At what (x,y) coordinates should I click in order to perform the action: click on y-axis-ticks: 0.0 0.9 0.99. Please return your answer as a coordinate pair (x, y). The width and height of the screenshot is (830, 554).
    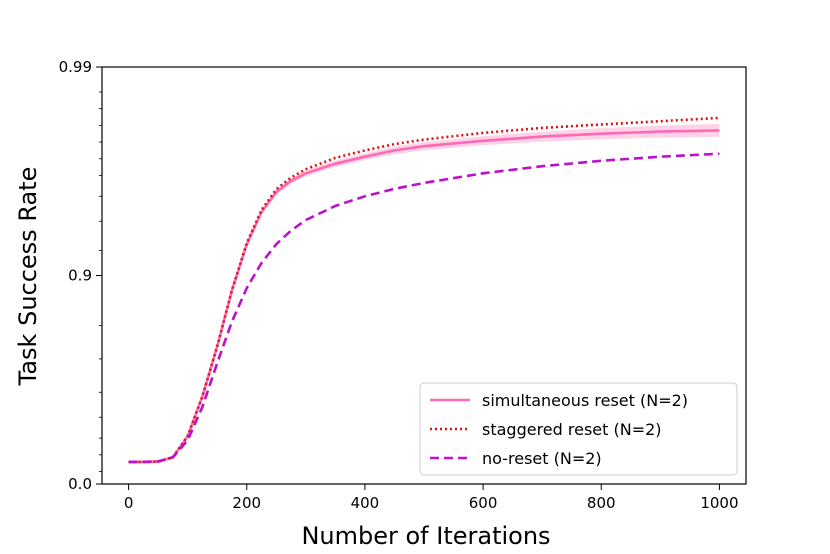
    Looking at the image, I should click on (80, 275).